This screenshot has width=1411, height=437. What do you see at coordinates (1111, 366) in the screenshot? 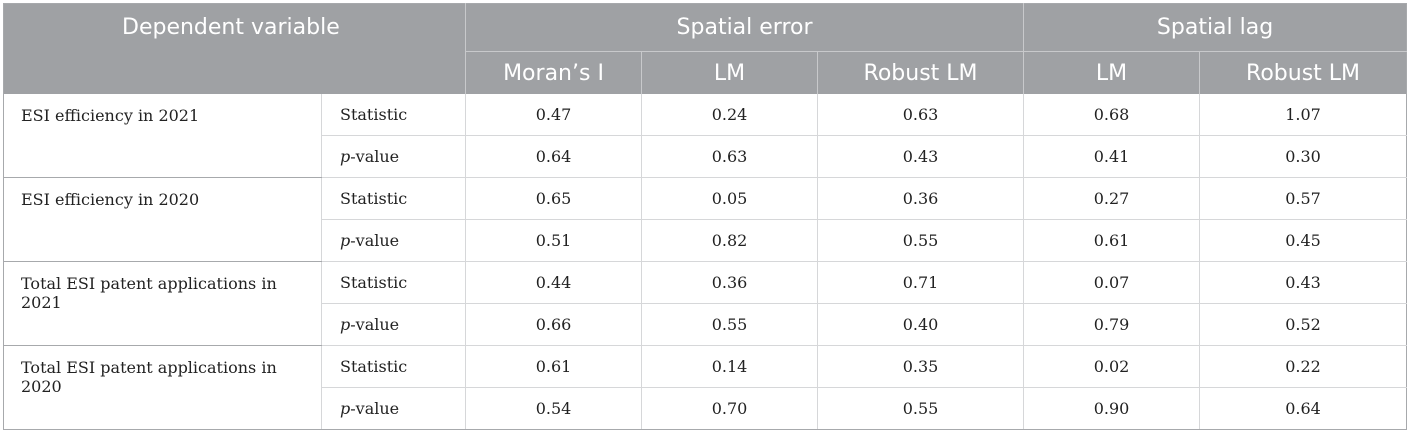
I see `statistic-value-cell: 0.02` at bounding box center [1111, 366].